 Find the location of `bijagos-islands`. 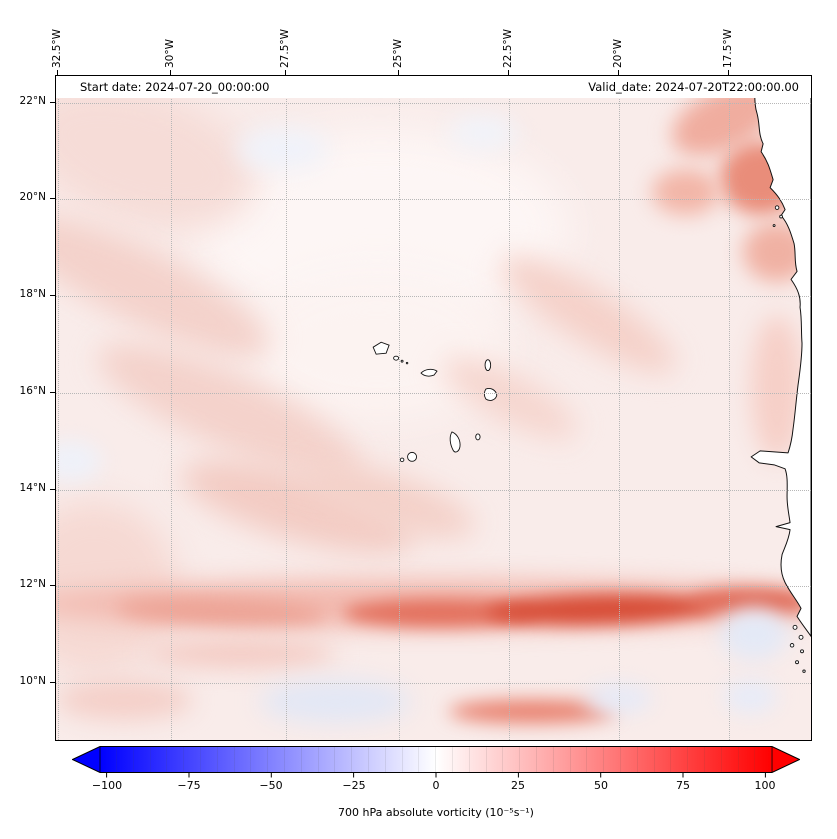

bijagos-islands is located at coordinates (797, 648).